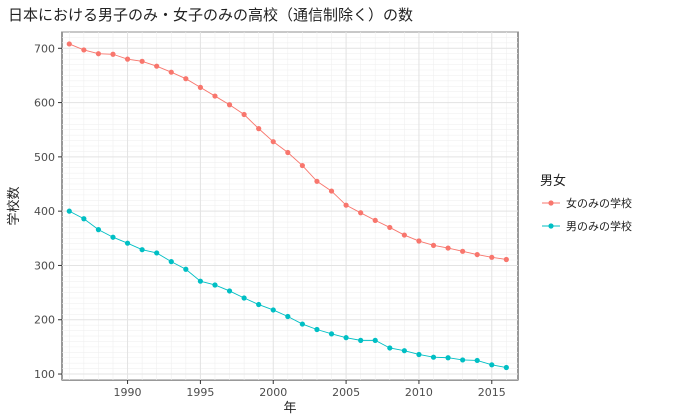  I want to click on chart-title: 日本における男子のみ・女子のみの高校（通信制除く）の数, so click(211, 15).